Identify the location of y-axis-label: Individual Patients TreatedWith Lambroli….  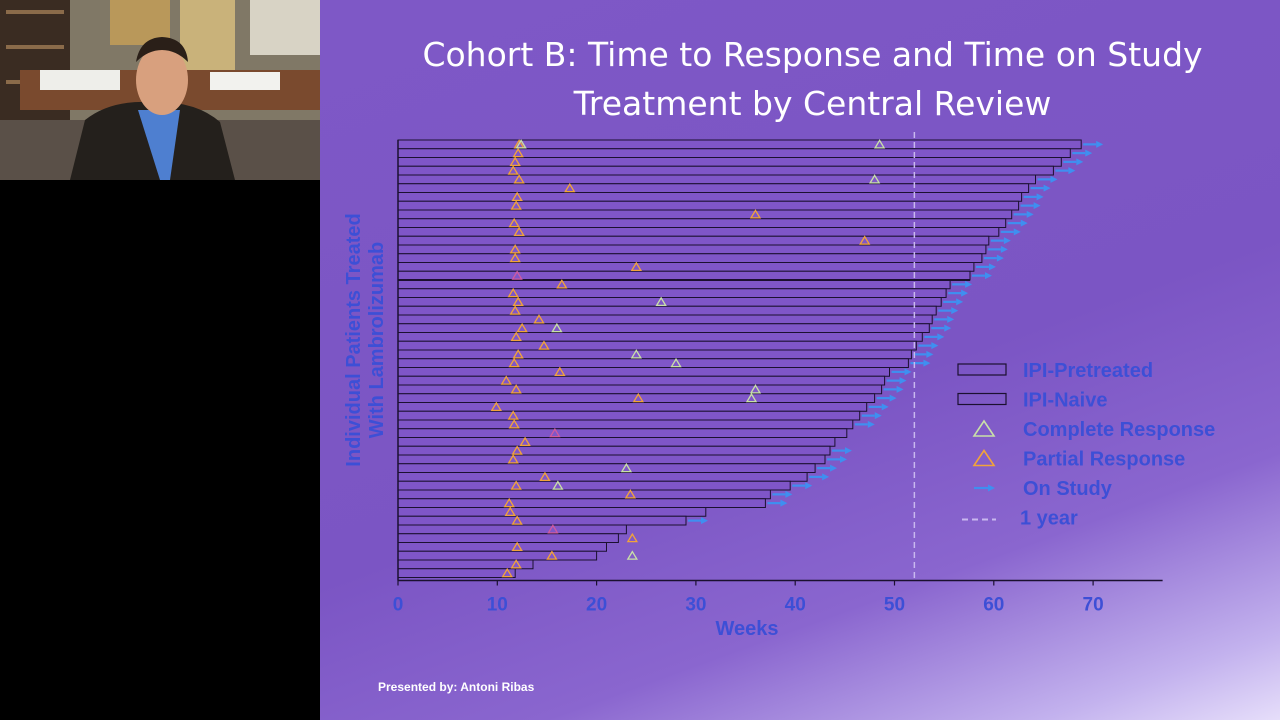
(365, 339).